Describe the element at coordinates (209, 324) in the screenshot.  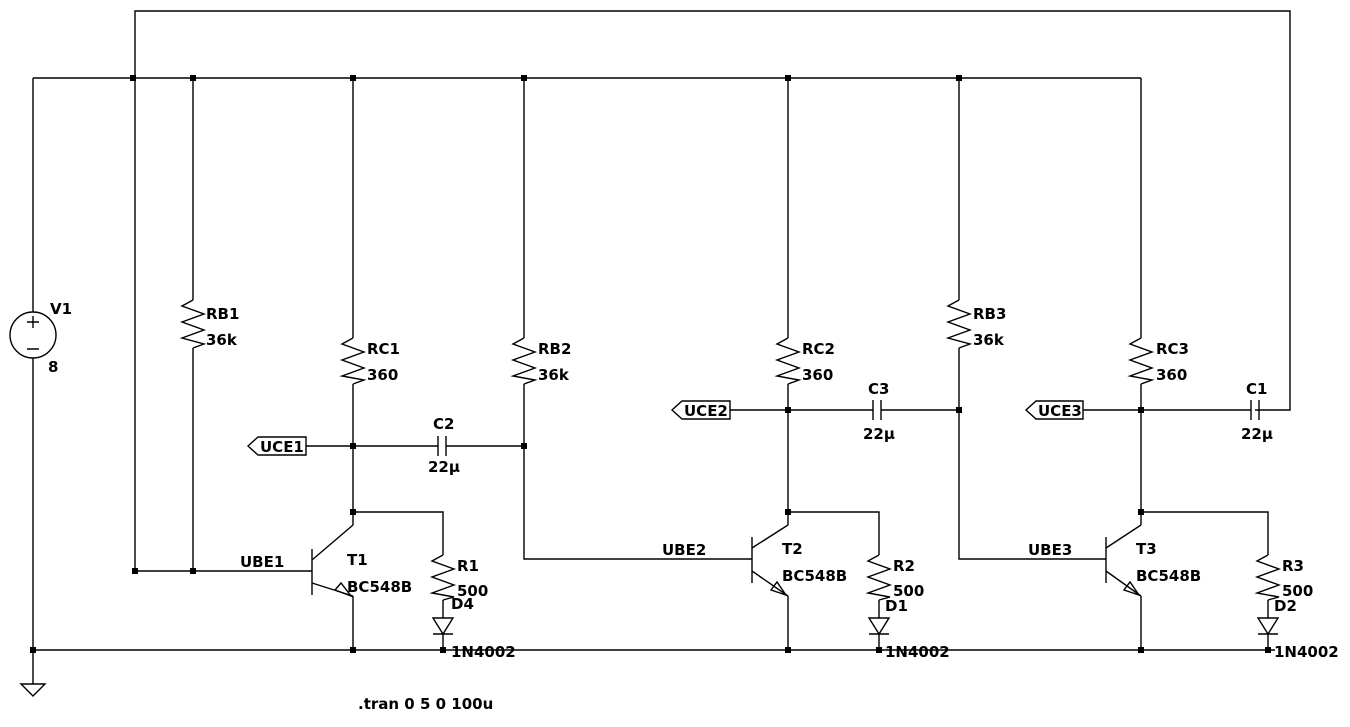
I see `resistor-rb1: RB1 36k` at that location.